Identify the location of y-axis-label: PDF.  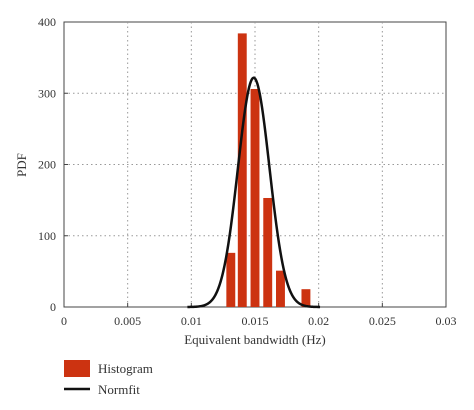
(21, 165).